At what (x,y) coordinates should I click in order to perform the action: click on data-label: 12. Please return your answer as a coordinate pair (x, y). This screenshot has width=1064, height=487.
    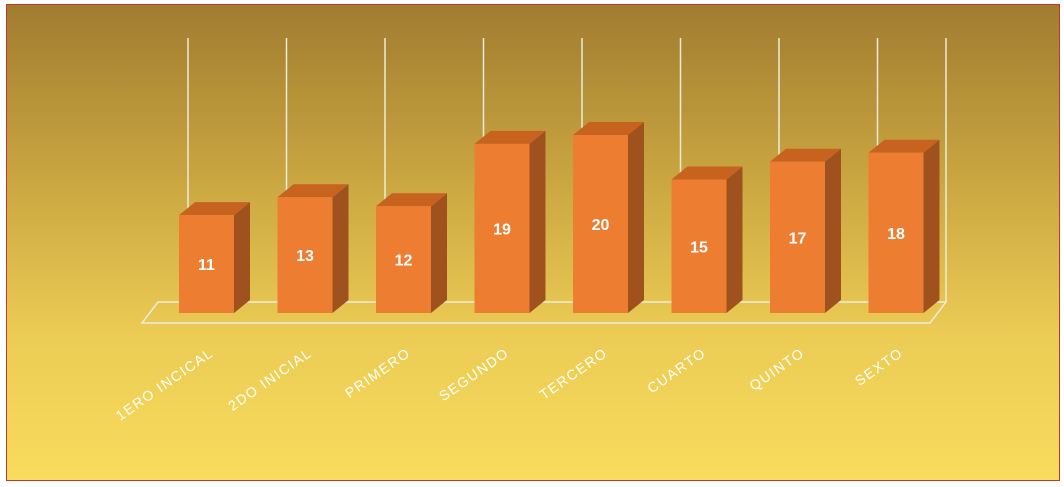
    Looking at the image, I should click on (404, 261).